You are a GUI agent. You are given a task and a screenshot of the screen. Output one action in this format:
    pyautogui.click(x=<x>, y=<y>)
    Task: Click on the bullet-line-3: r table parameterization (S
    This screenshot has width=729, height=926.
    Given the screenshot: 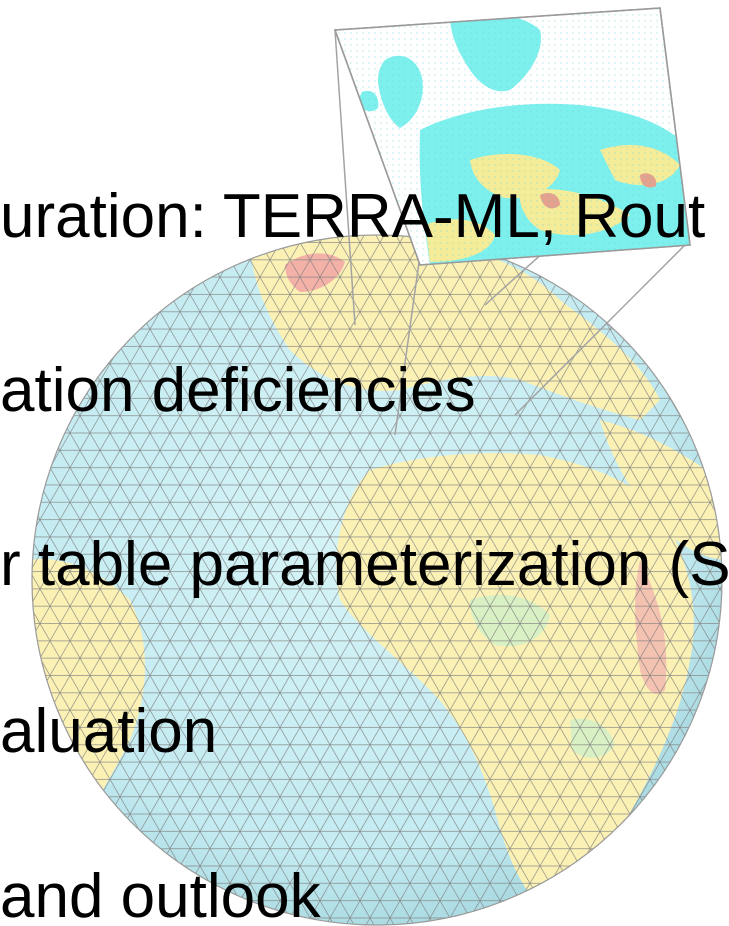 What is the action you would take?
    pyautogui.click(x=364, y=564)
    